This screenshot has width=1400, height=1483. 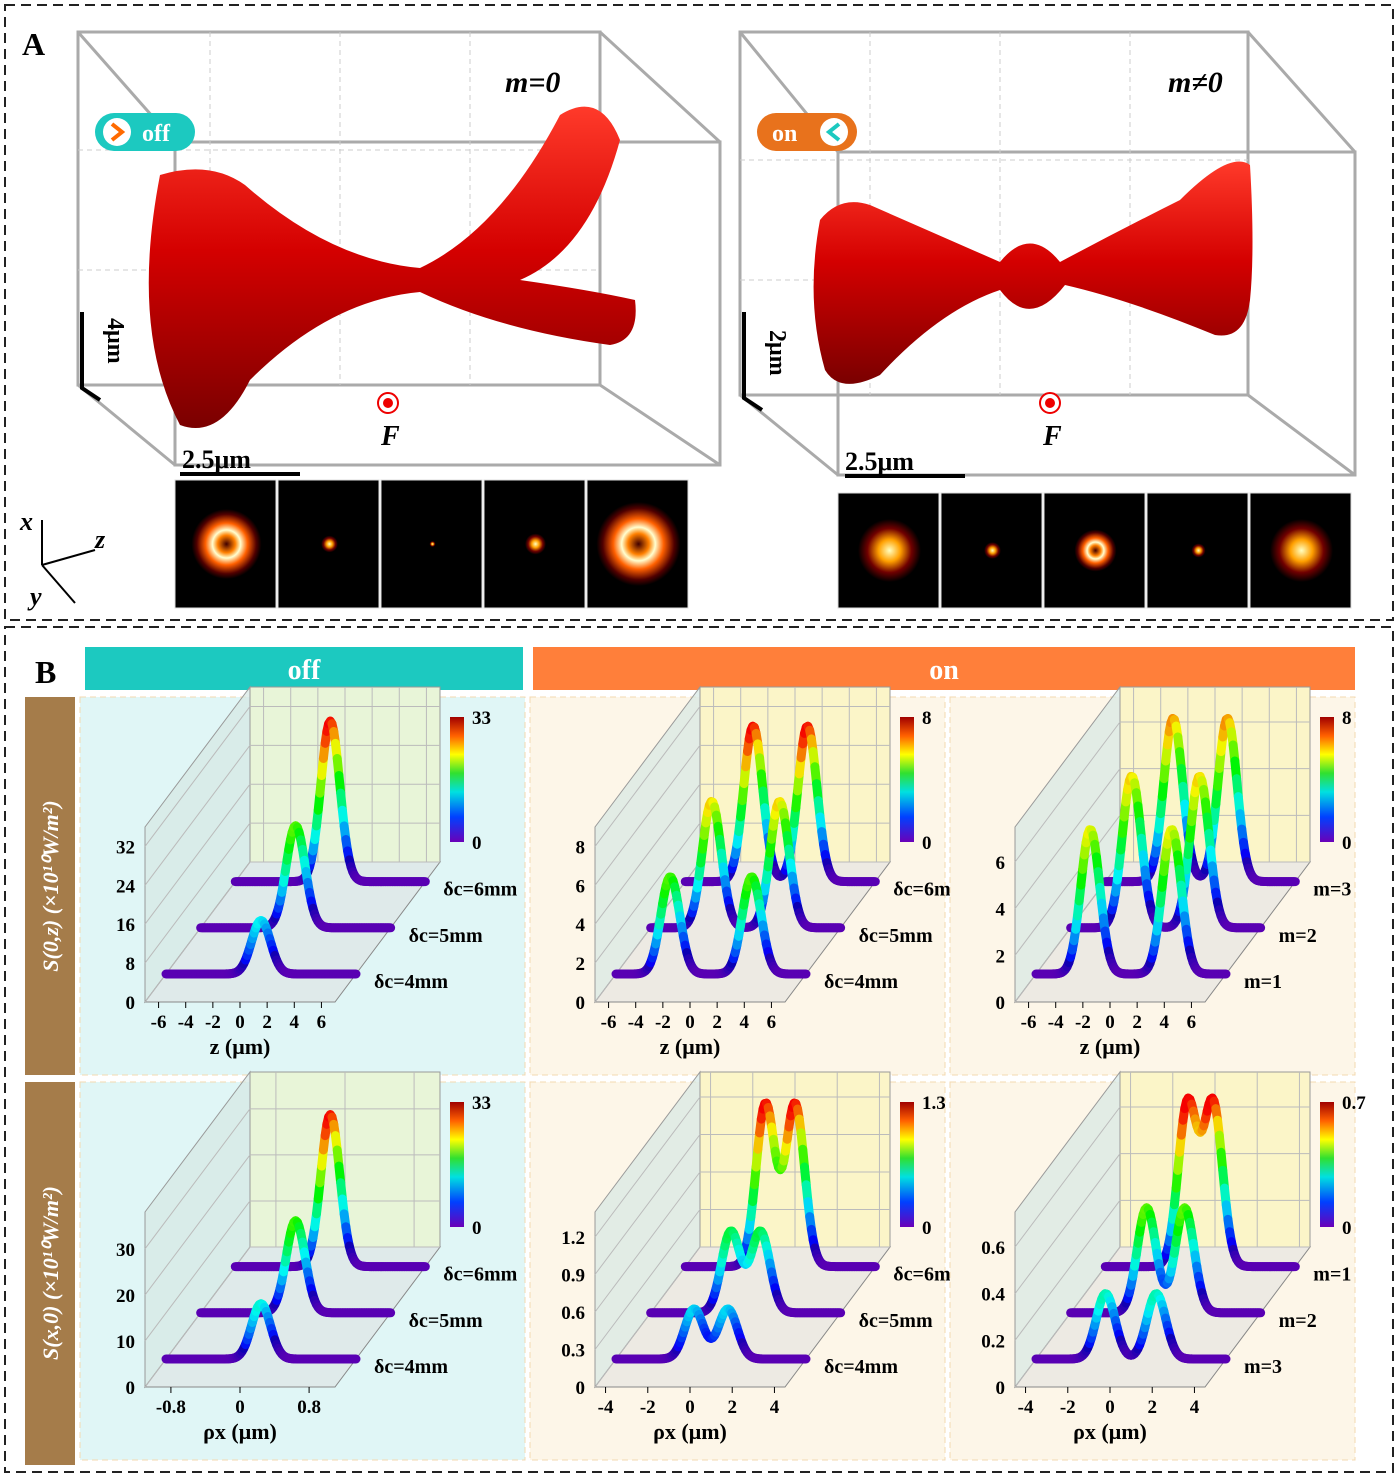 I want to click on x-tick-label: -0.8, so click(x=171, y=1407).